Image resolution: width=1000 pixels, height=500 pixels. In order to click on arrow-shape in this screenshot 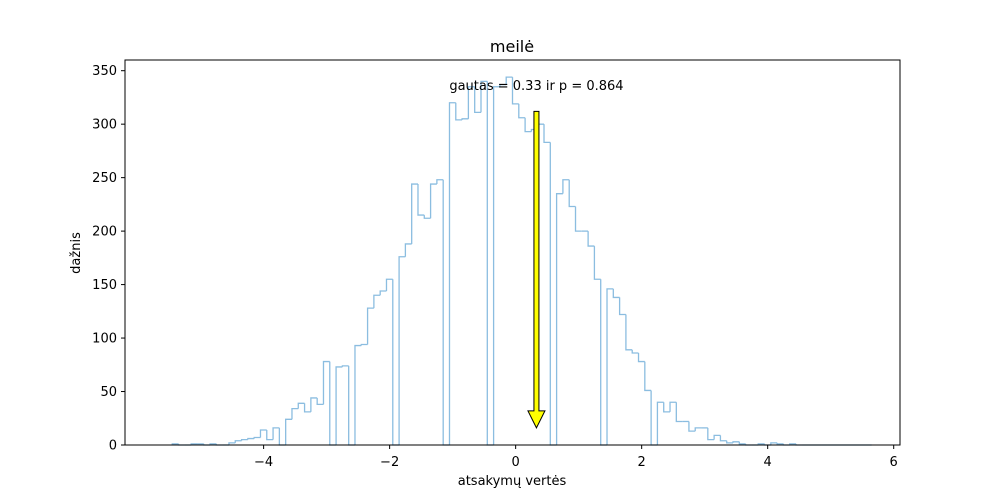, I will do `click(536, 270)`.